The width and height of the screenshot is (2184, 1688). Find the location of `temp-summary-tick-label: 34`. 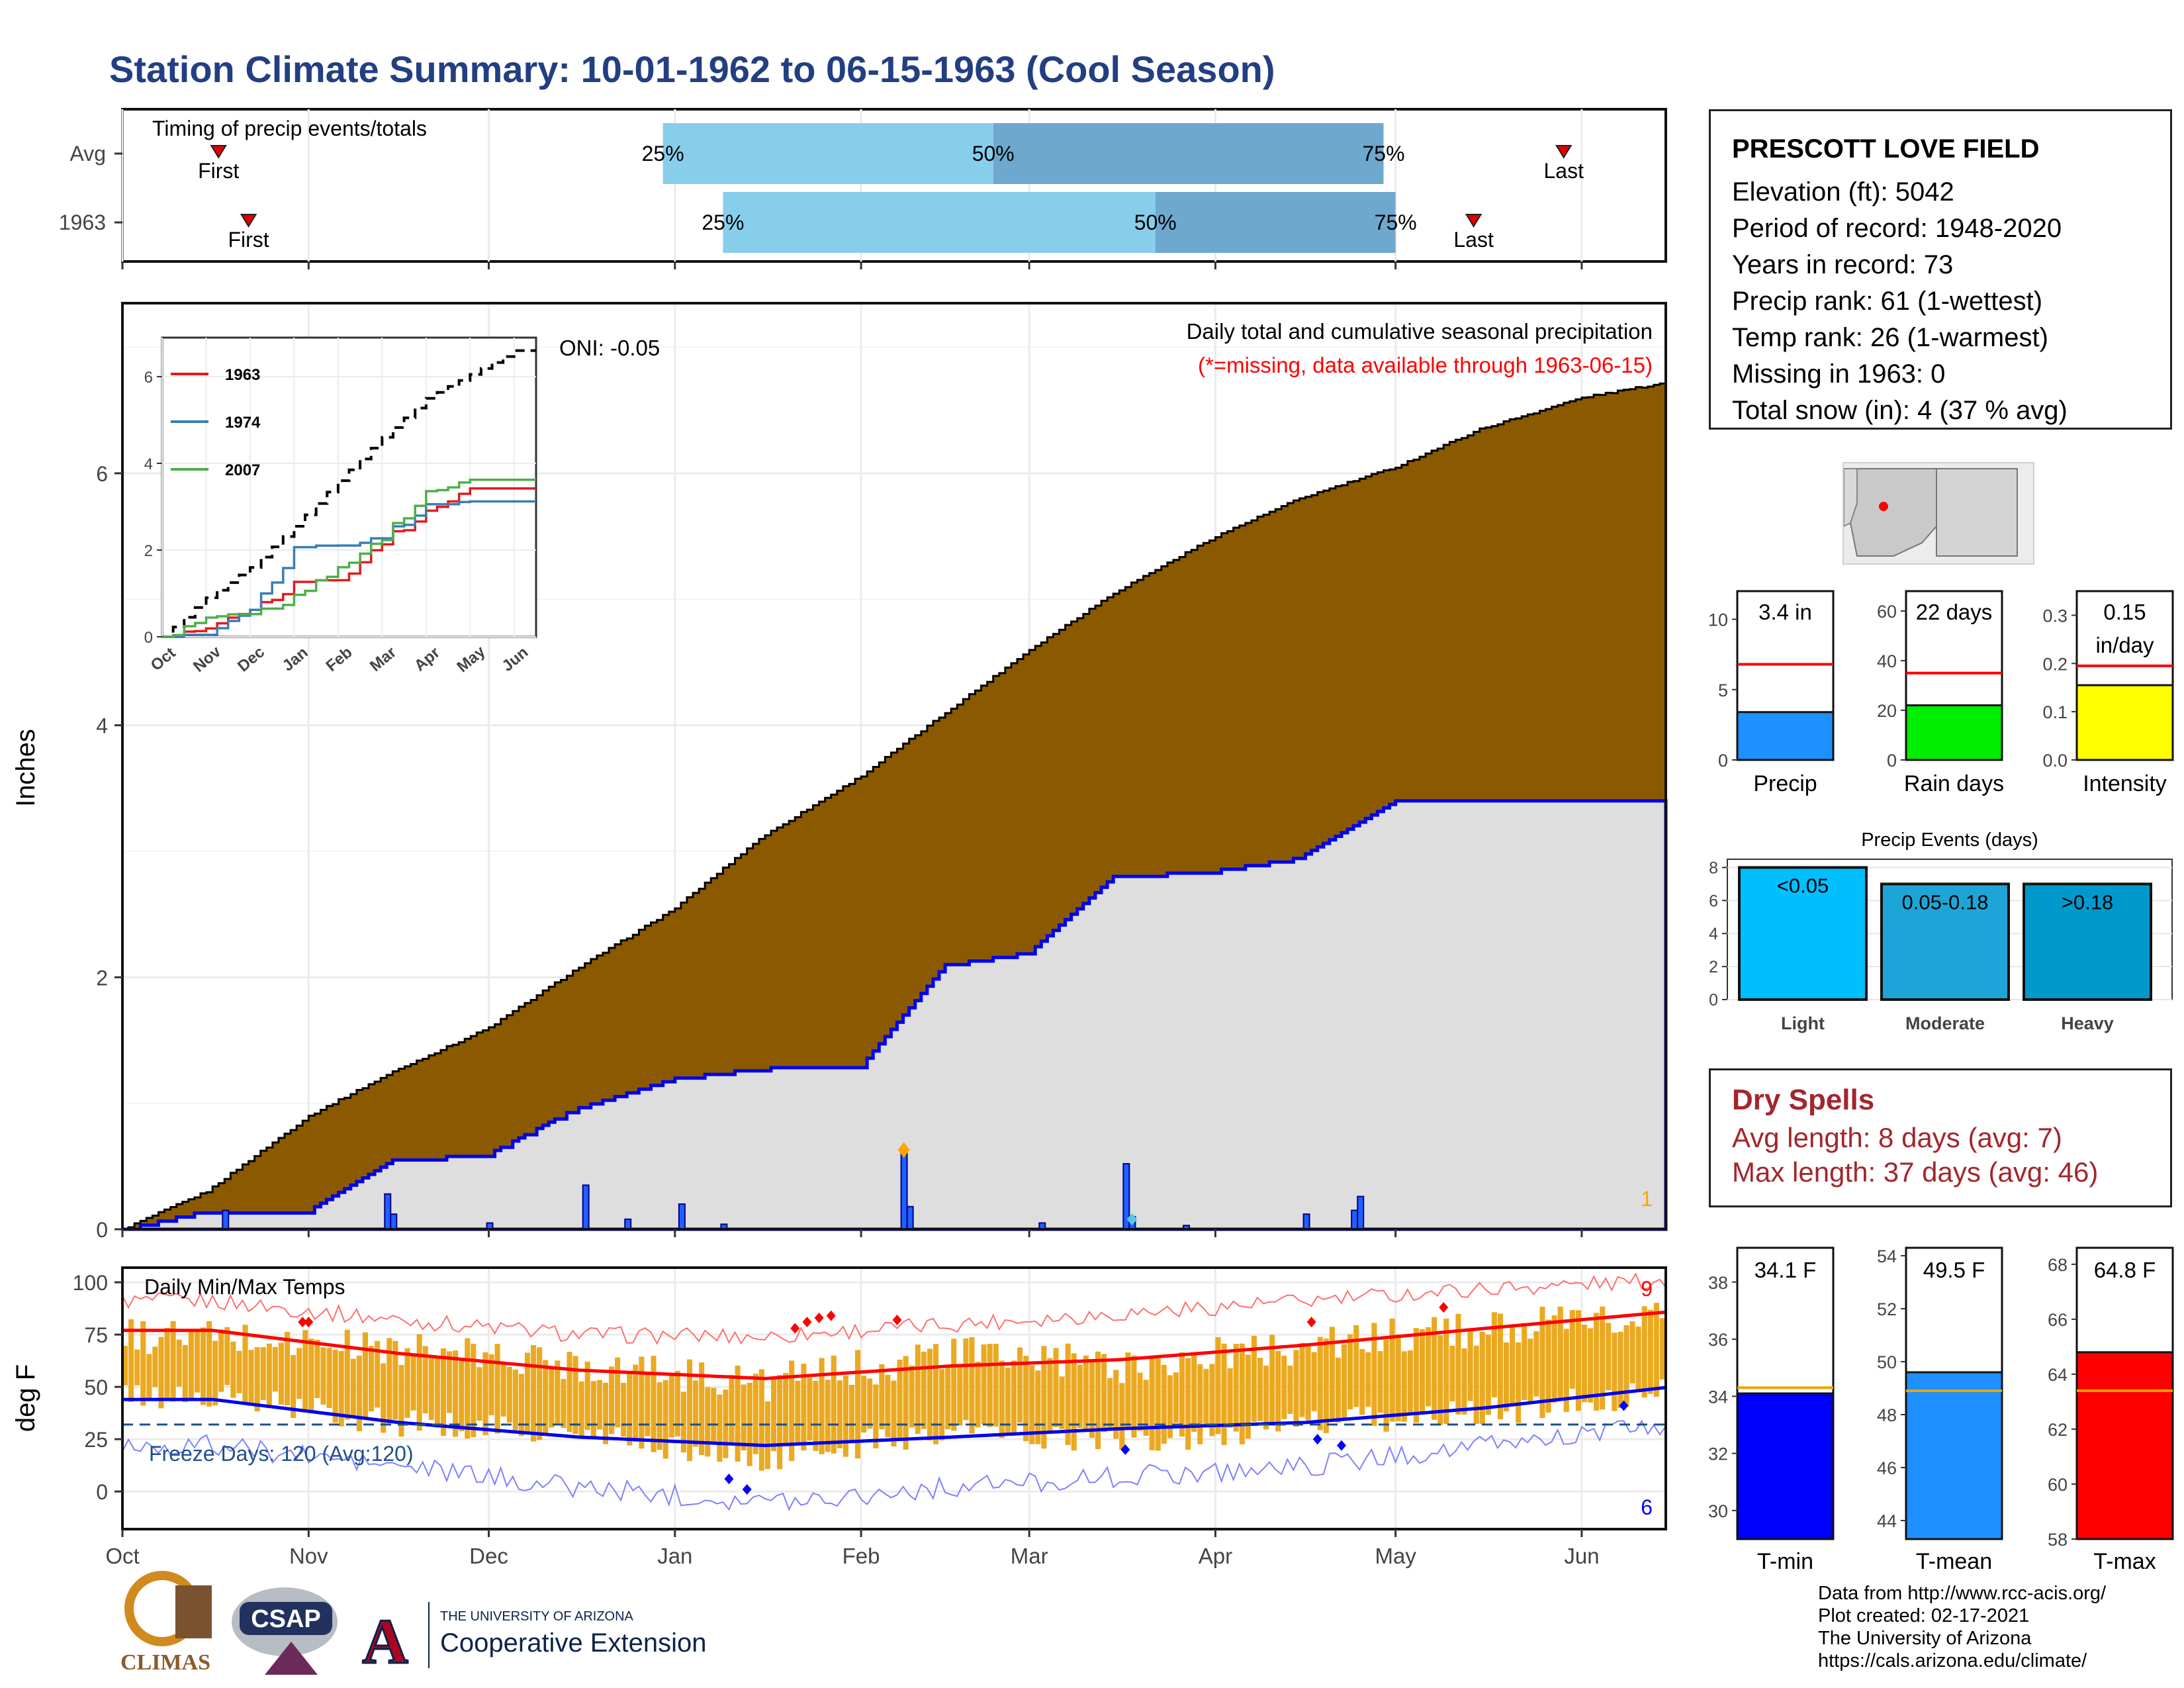

temp-summary-tick-label: 34 is located at coordinates (1718, 1397).